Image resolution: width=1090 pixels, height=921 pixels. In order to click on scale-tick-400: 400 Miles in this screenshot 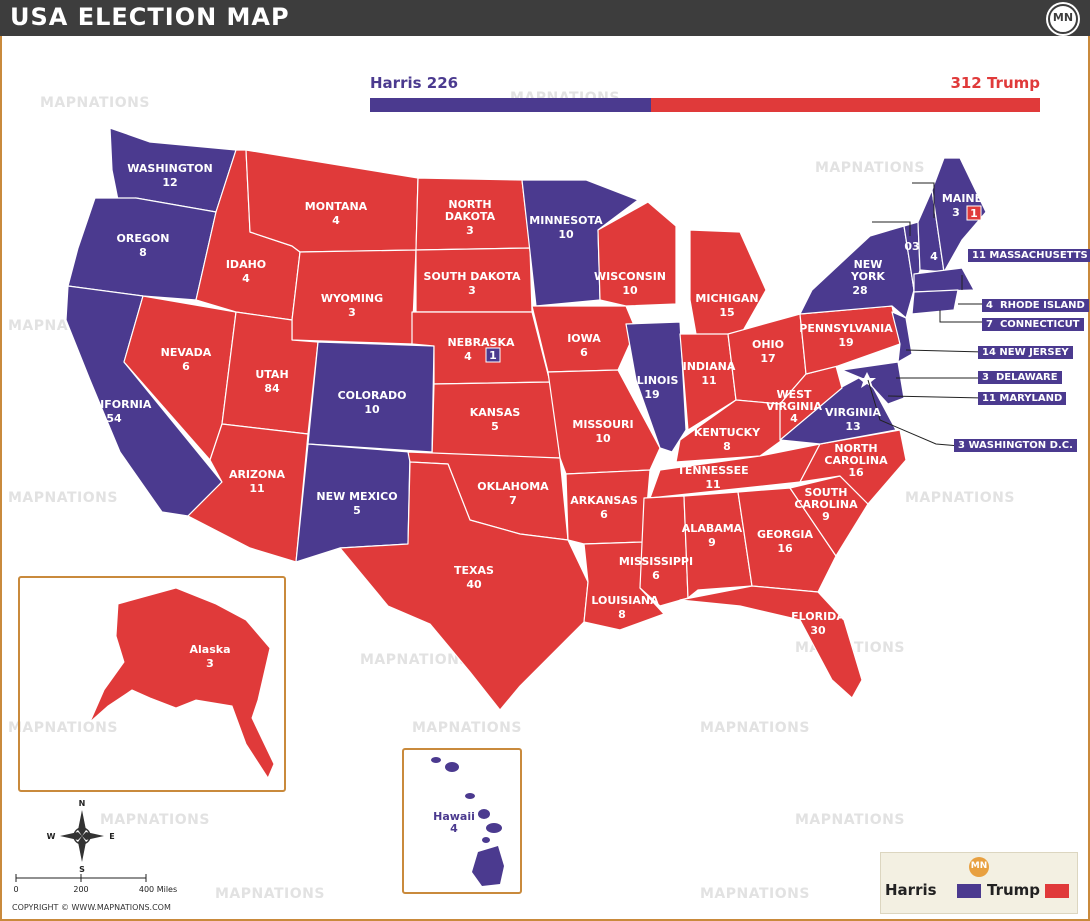, I will do `click(158, 889)`.